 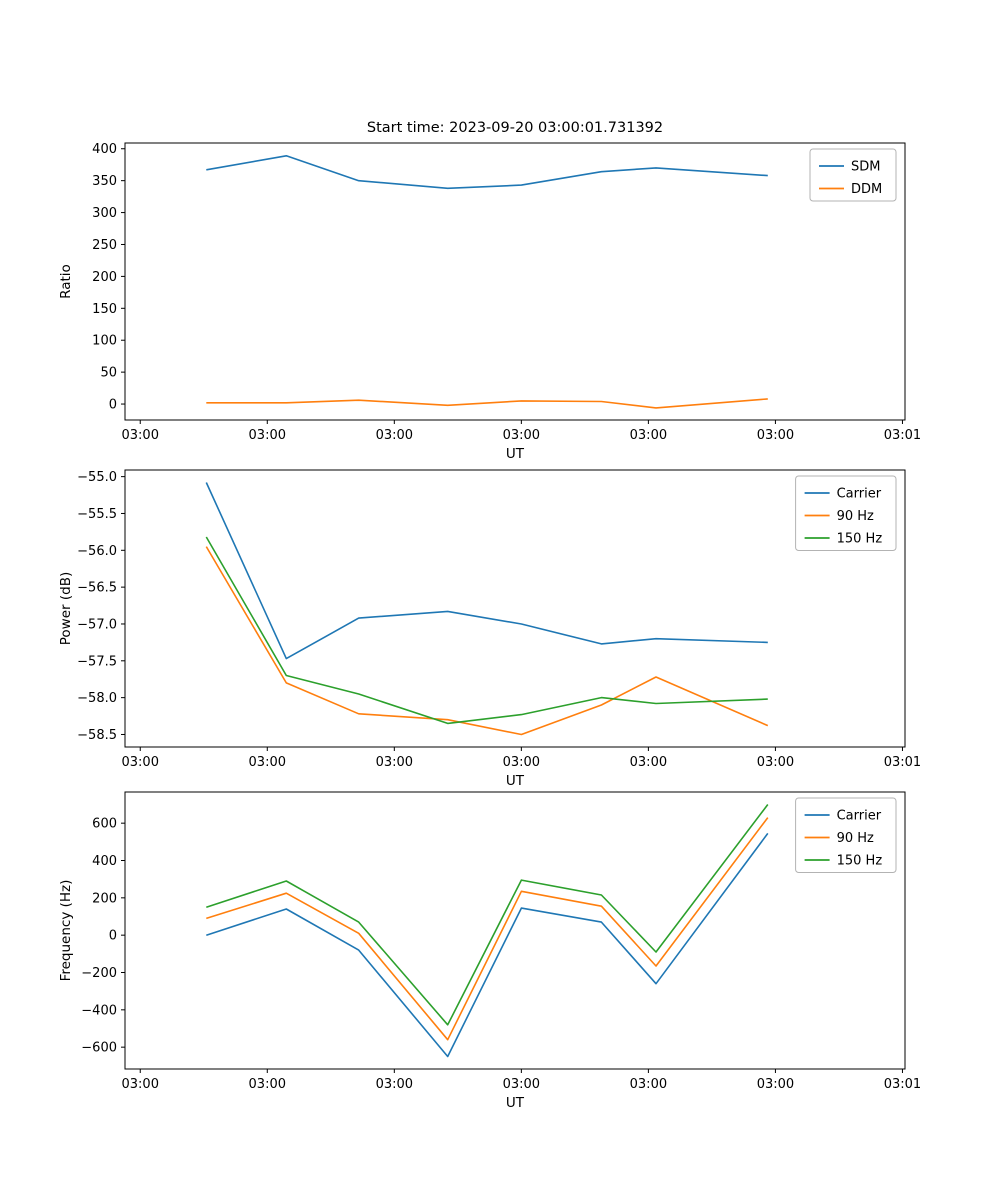 What do you see at coordinates (104, 309) in the screenshot?
I see `y-tick-label: 150` at bounding box center [104, 309].